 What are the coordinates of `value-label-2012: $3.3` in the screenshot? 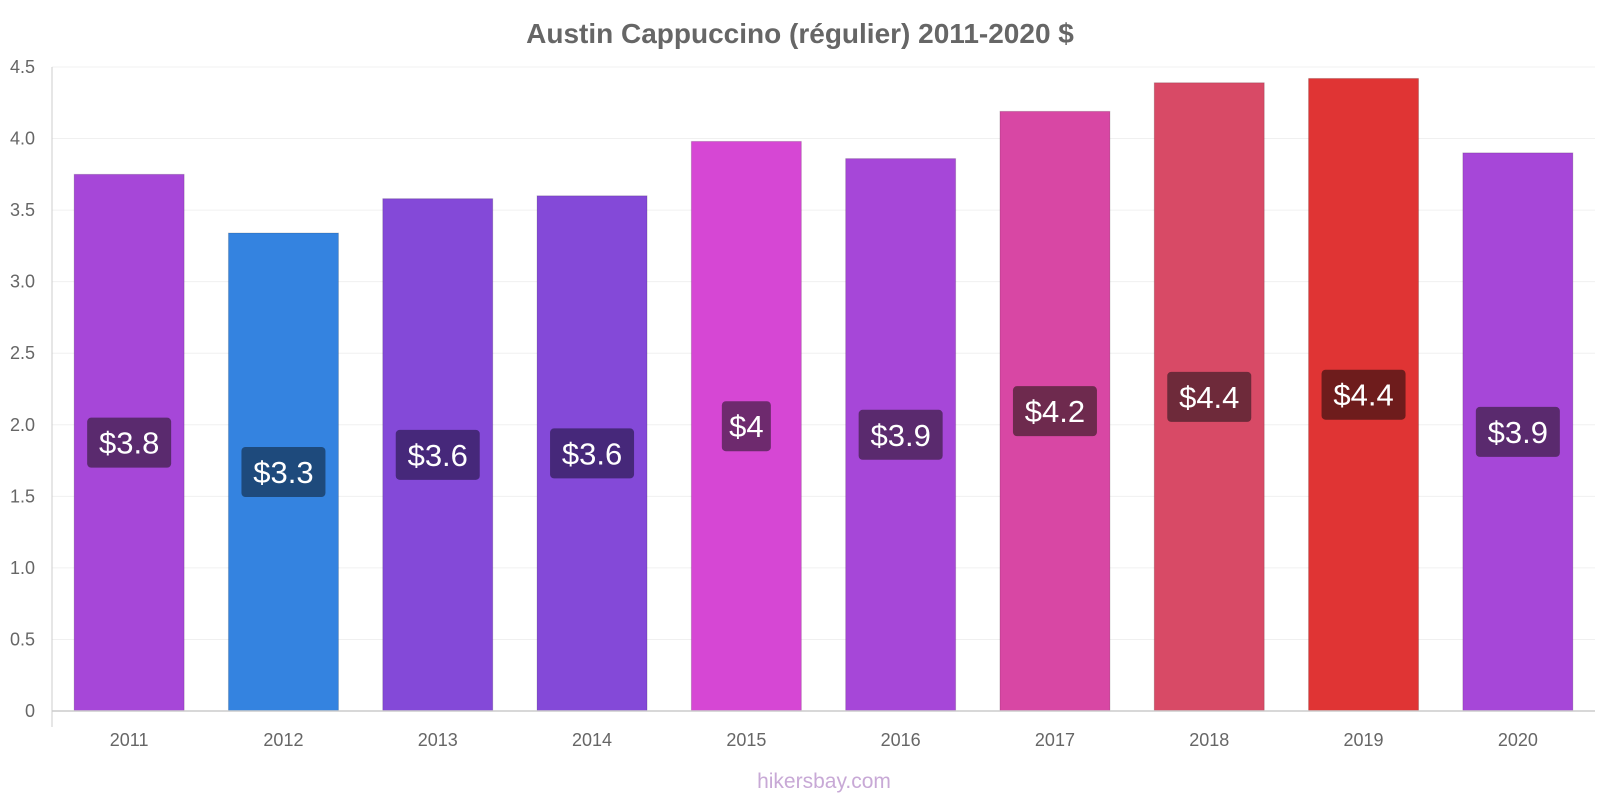 It's located at (283, 472).